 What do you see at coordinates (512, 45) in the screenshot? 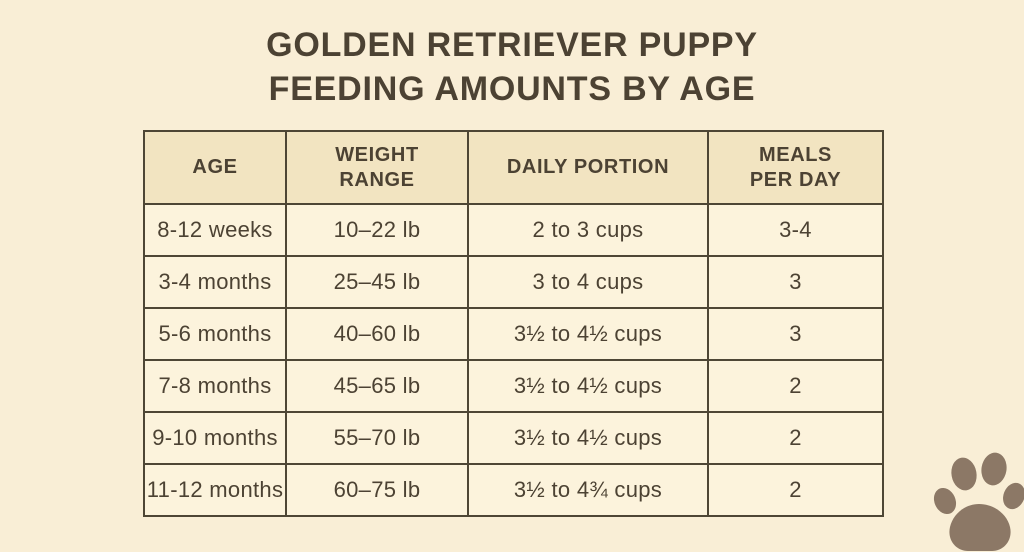
I see `page-title-line1: GOLDEN RETRIEVER PUPPY` at bounding box center [512, 45].